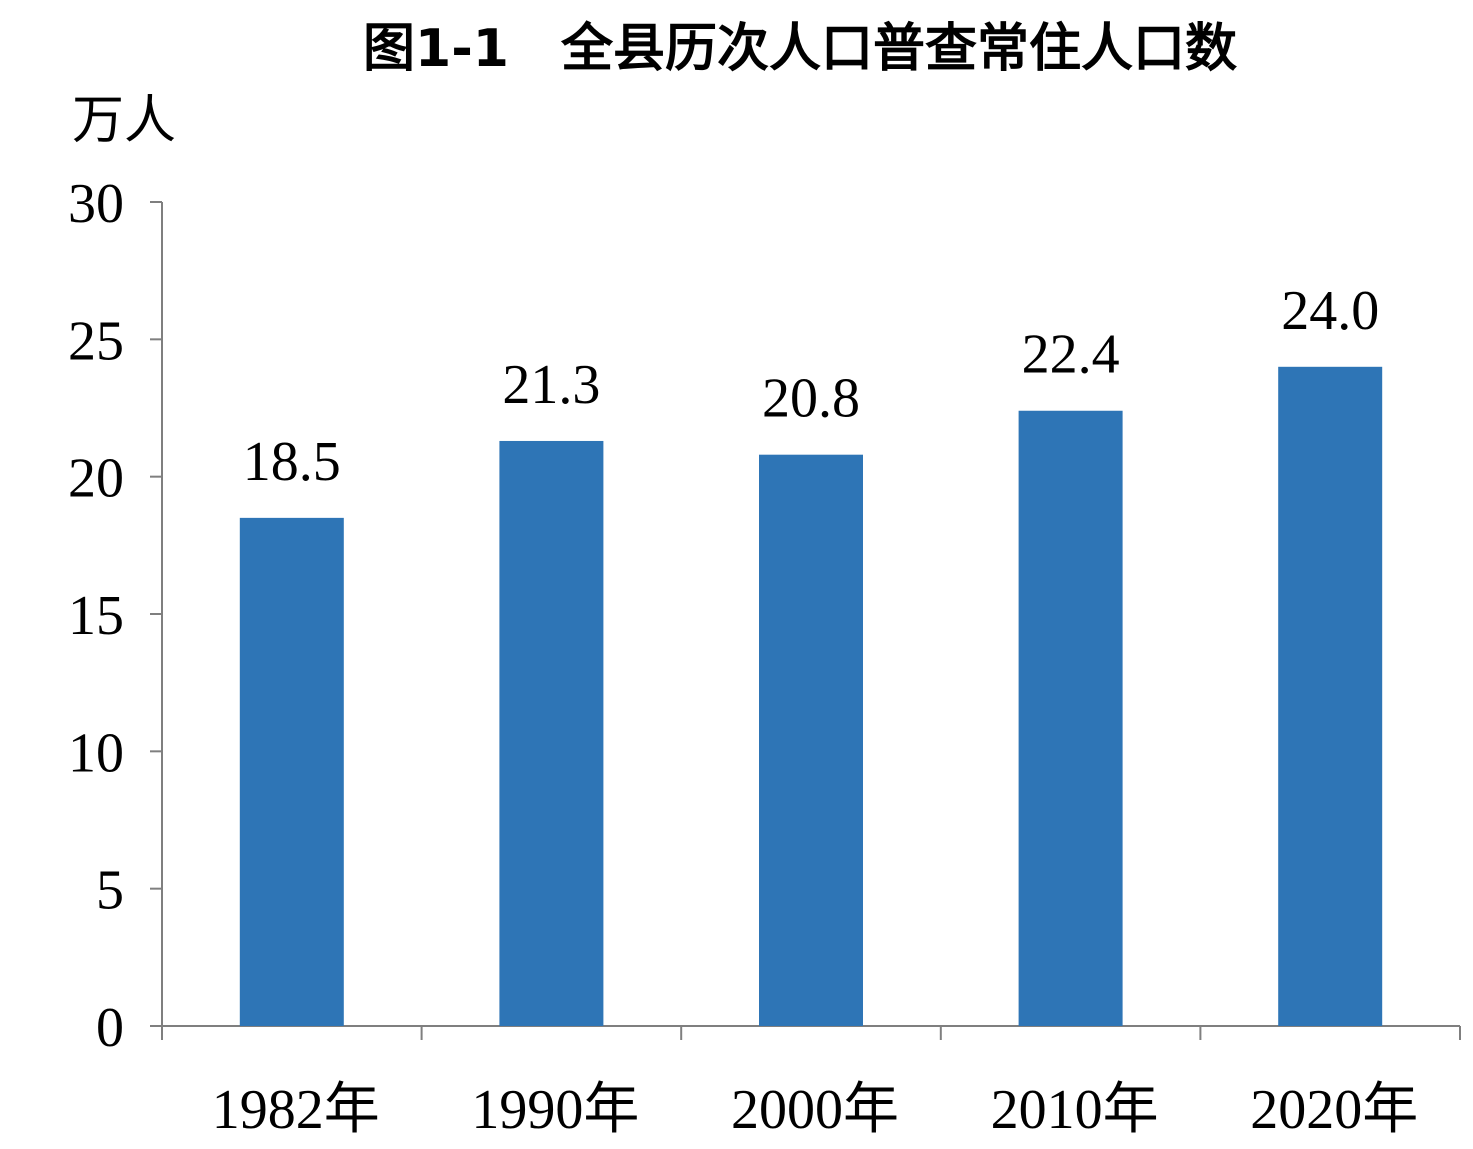 The height and width of the screenshot is (1149, 1473). Describe the element at coordinates (1330, 311) in the screenshot. I see `bar-value-label: 24.0` at that location.